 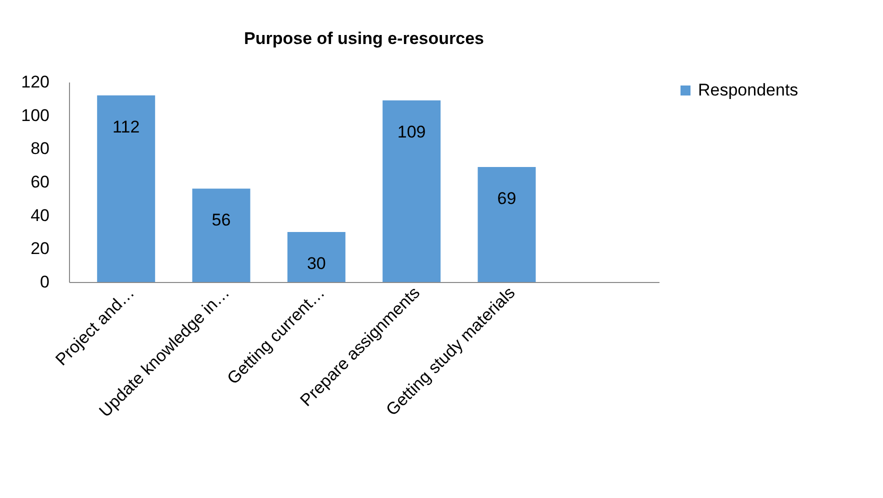 What do you see at coordinates (40, 215) in the screenshot?
I see `y-tick-label: 40` at bounding box center [40, 215].